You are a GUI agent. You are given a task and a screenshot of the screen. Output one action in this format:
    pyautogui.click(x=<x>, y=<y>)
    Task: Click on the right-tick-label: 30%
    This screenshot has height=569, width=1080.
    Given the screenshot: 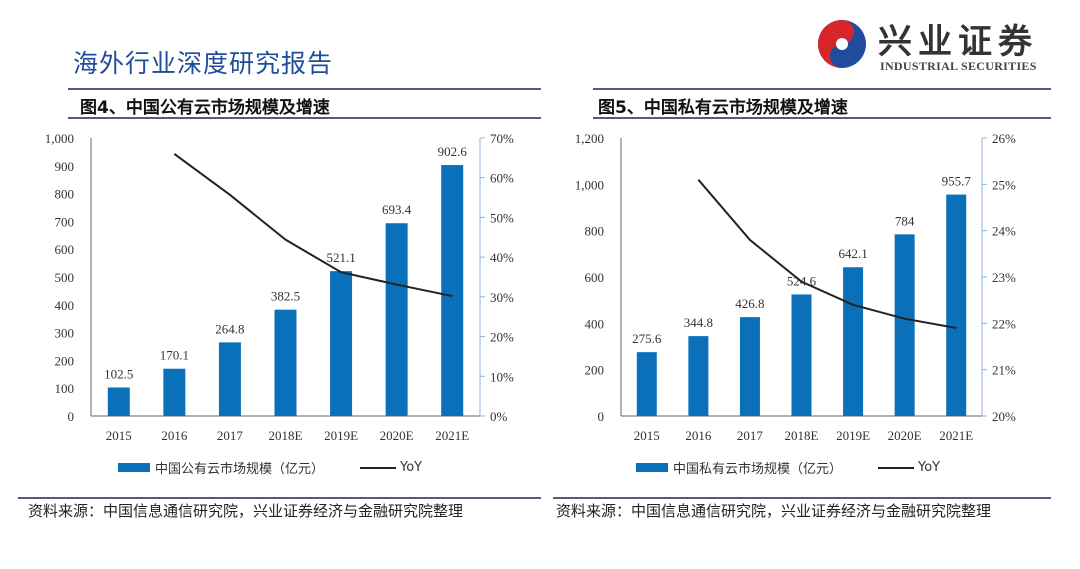 What is the action you would take?
    pyautogui.click(x=502, y=297)
    